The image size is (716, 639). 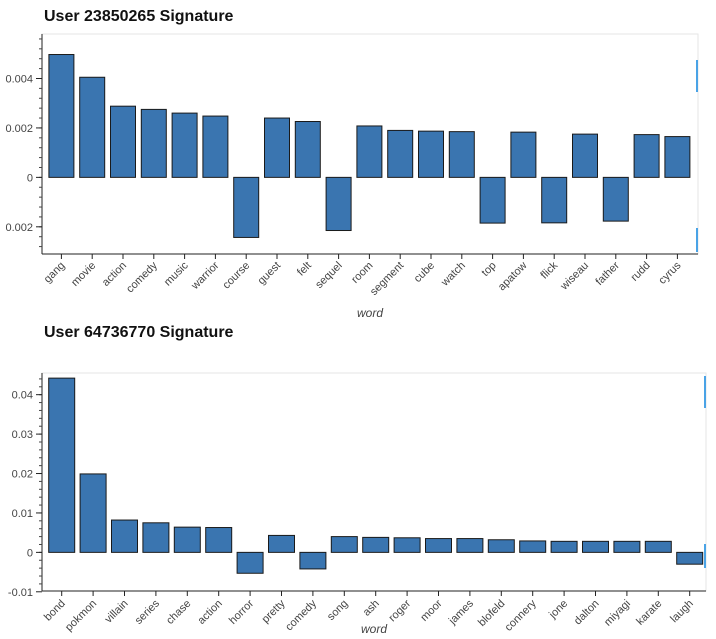 What do you see at coordinates (328, 275) in the screenshot?
I see `x-tick-label: sequel` at bounding box center [328, 275].